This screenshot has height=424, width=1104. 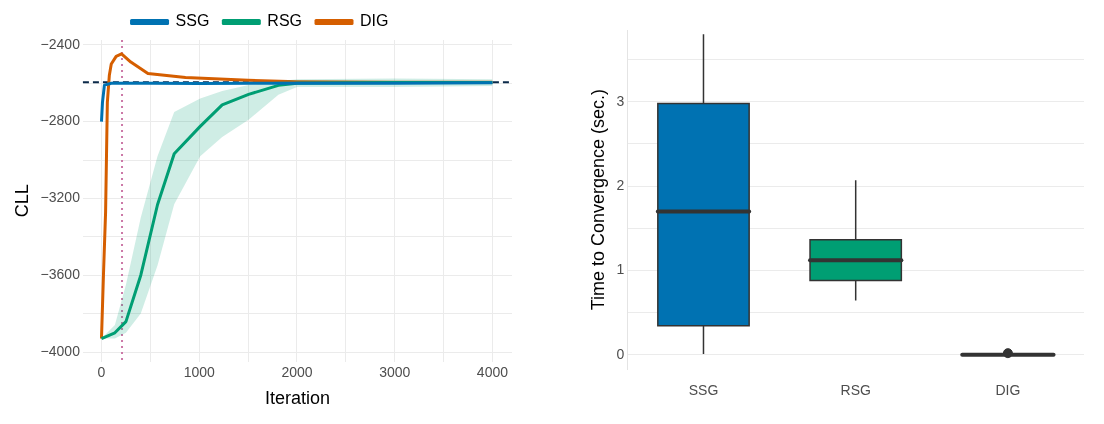 I want to click on x-tick-label: 1000, so click(x=199, y=371).